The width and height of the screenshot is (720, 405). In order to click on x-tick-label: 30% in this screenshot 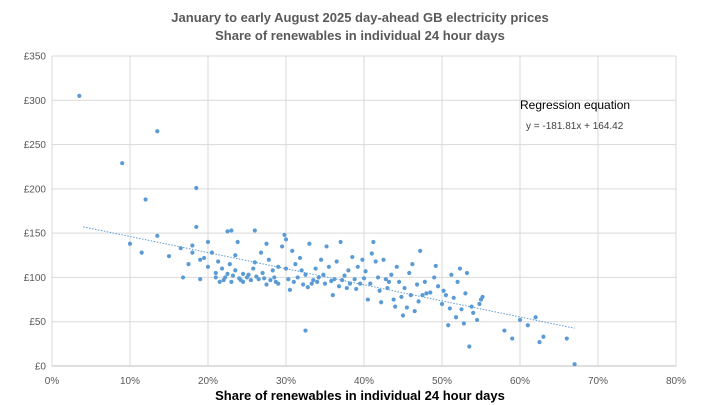, I will do `click(286, 381)`.